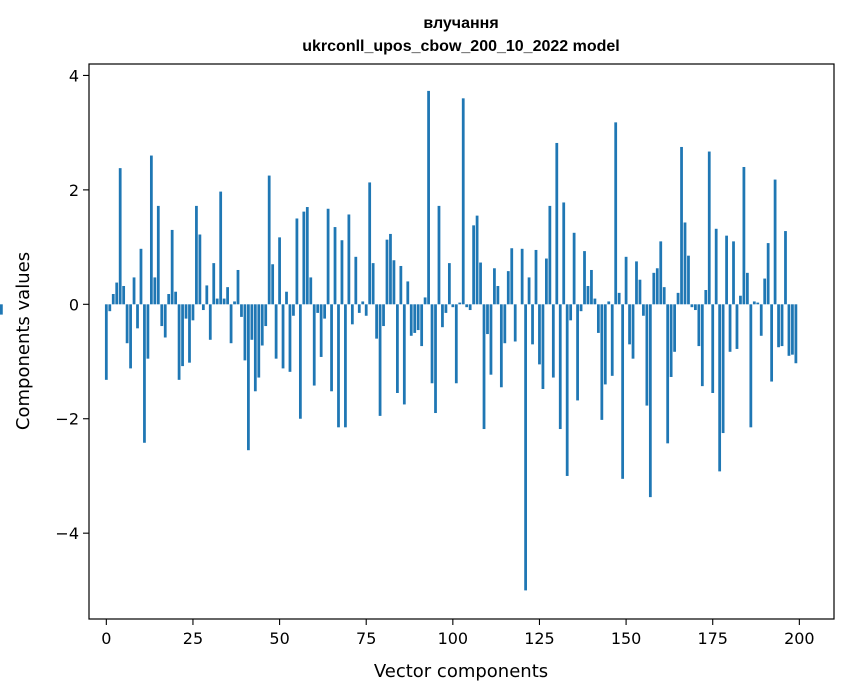 The width and height of the screenshot is (847, 696). Describe the element at coordinates (74, 75) in the screenshot. I see `y-tick-label: 4` at that location.